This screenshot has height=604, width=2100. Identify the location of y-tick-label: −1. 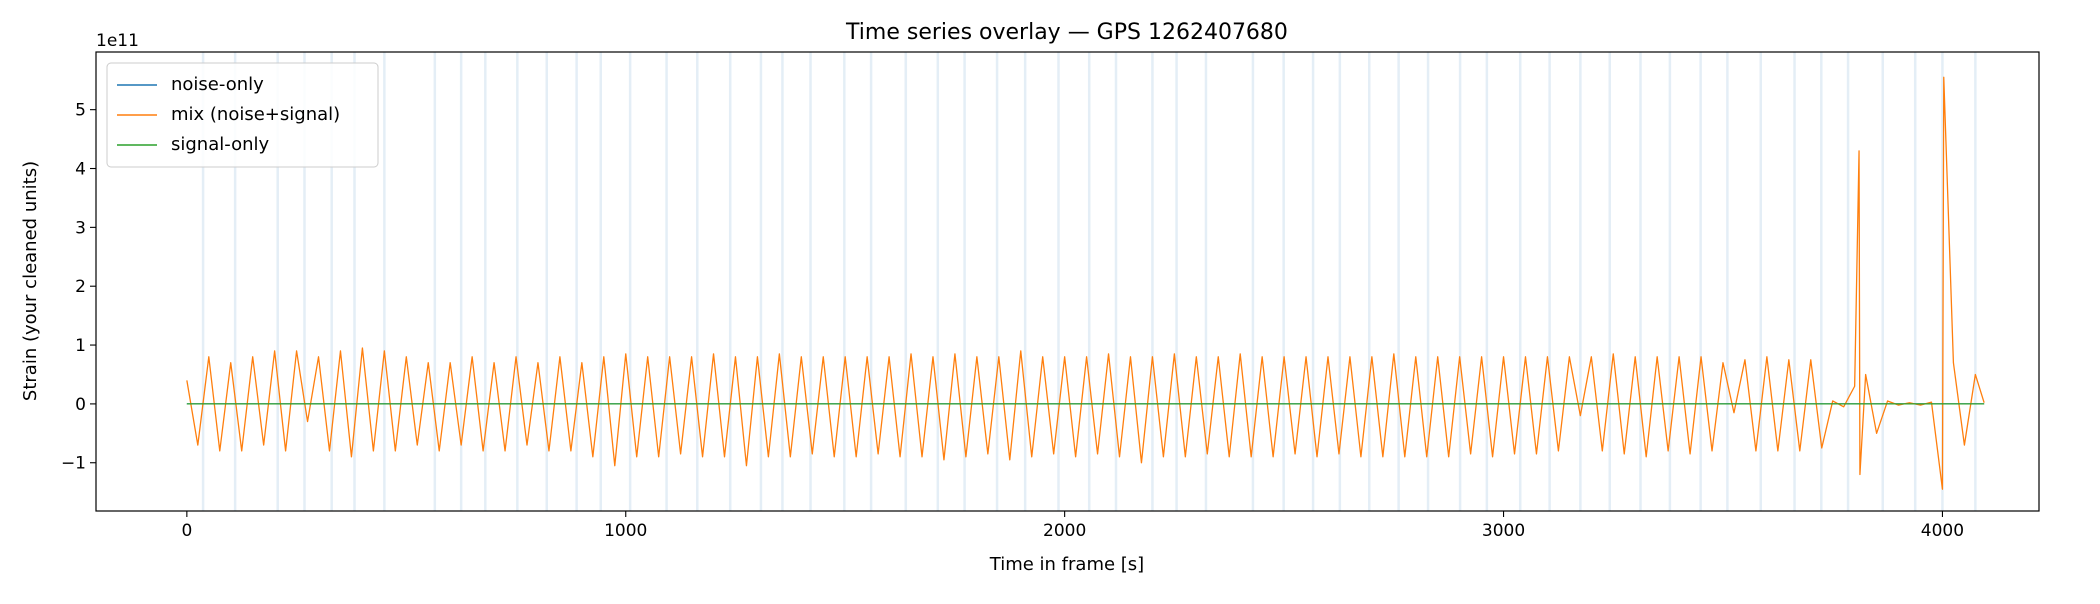
(73, 464).